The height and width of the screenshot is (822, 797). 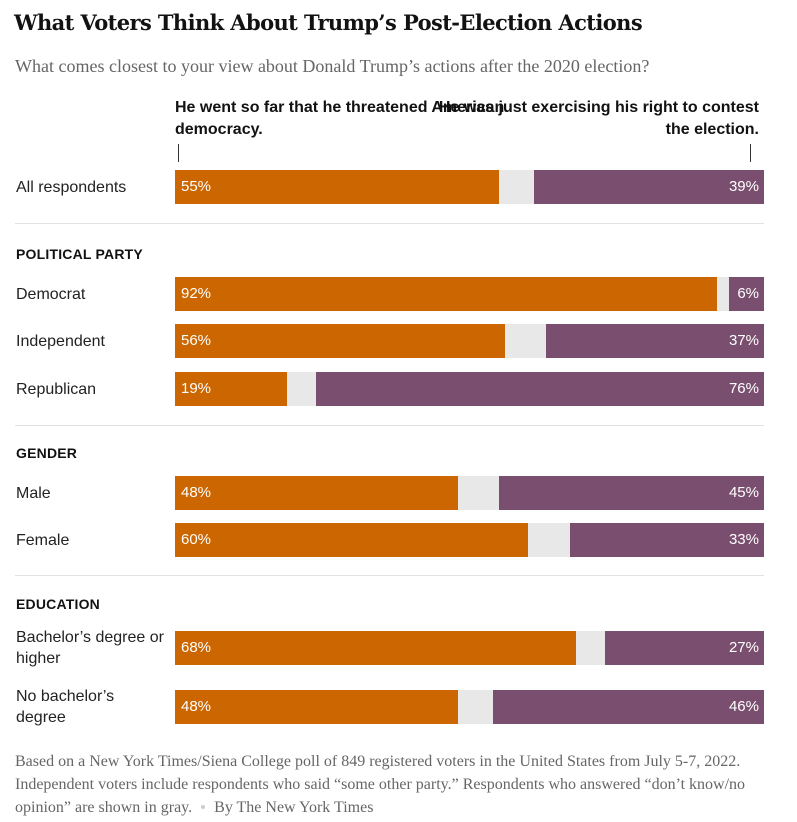 What do you see at coordinates (196, 186) in the screenshot?
I see `threatened-value-label: 55%` at bounding box center [196, 186].